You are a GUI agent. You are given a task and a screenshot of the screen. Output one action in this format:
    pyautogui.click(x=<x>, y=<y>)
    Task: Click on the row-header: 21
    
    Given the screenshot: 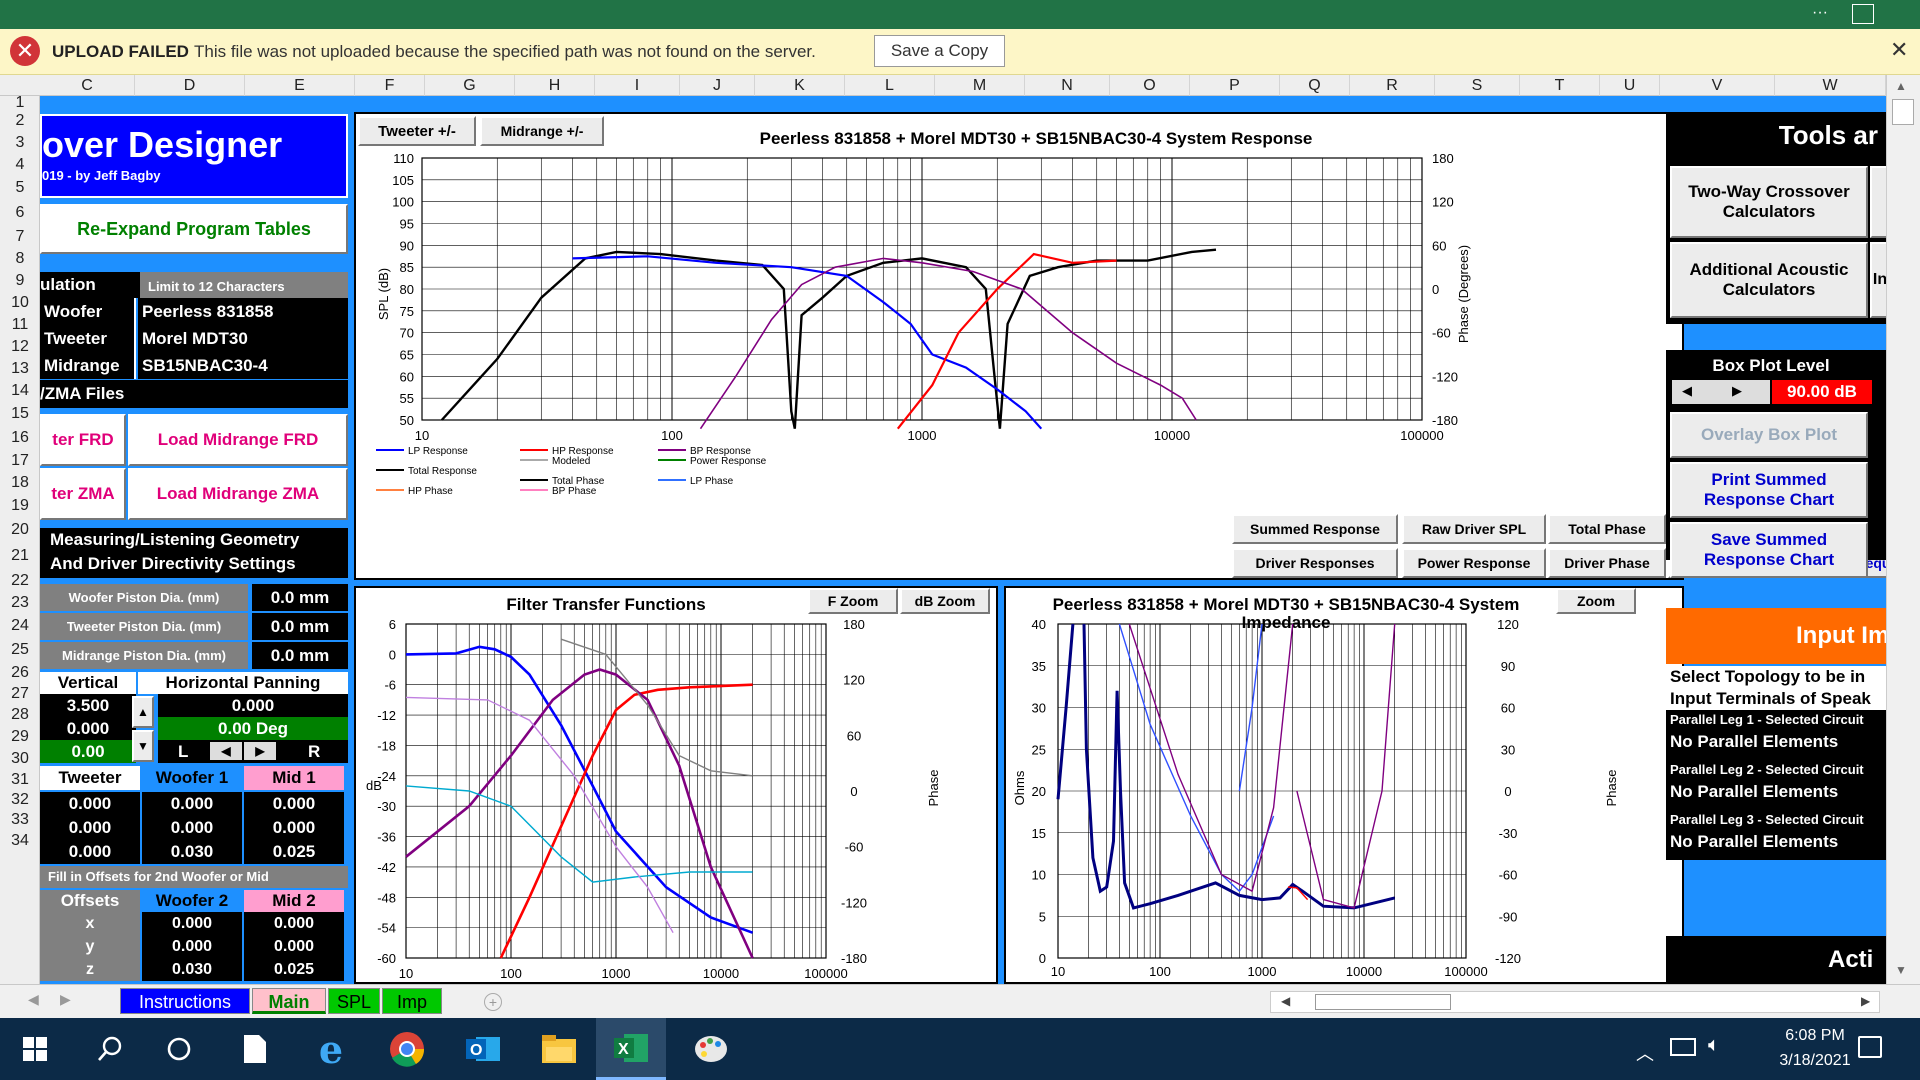 What is the action you would take?
    pyautogui.click(x=20, y=555)
    